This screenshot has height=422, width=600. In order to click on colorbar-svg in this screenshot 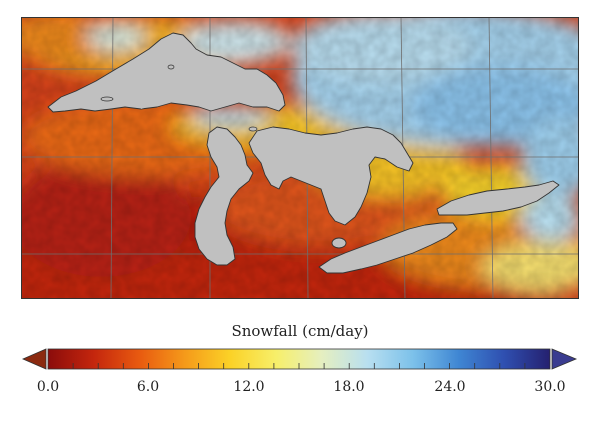, I will do `click(299, 359)`.